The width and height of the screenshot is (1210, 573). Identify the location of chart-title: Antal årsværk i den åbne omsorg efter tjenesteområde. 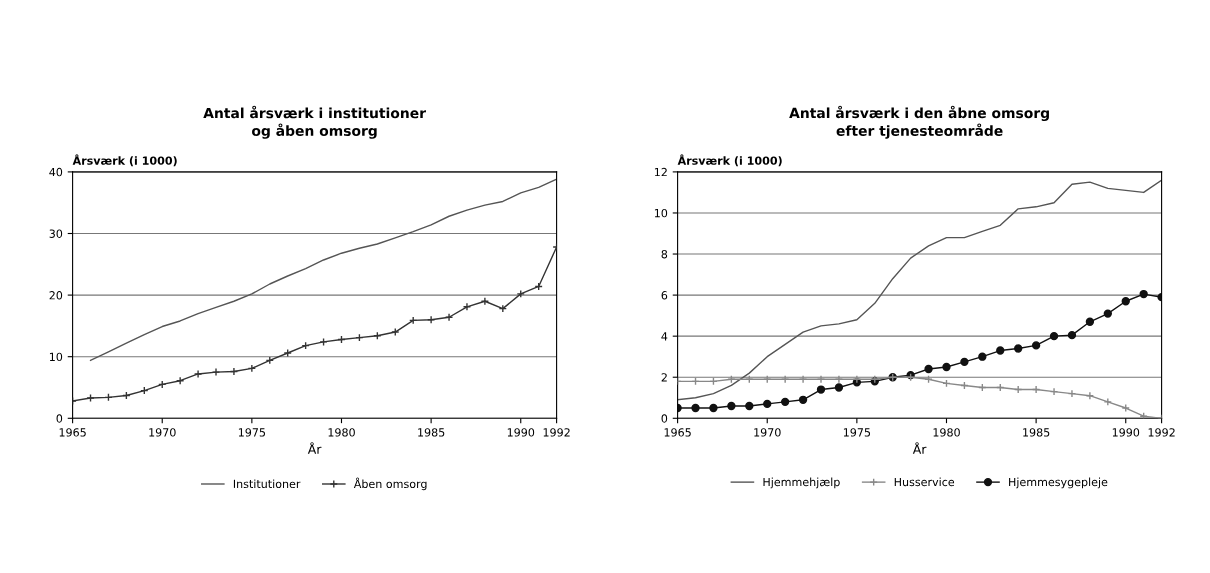
(919, 122).